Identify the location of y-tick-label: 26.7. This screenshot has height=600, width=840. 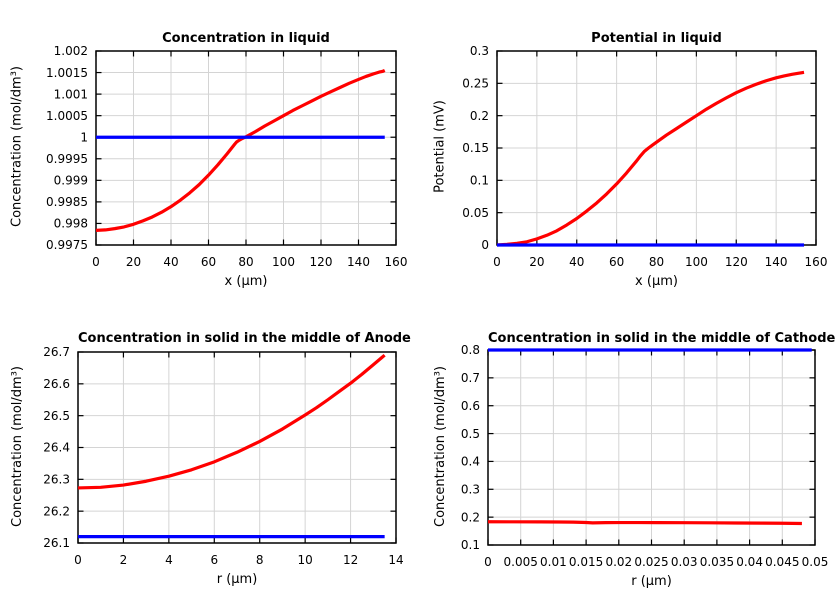
(56, 352).